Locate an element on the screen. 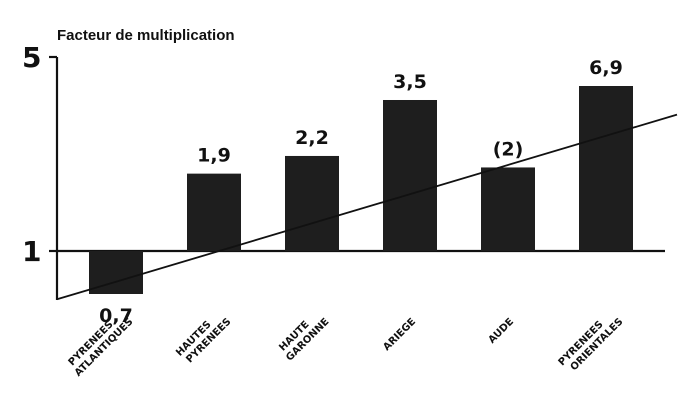 The image size is (688, 416). x-tick-label: PYRENEESORIENTALES is located at coordinates (591, 342).